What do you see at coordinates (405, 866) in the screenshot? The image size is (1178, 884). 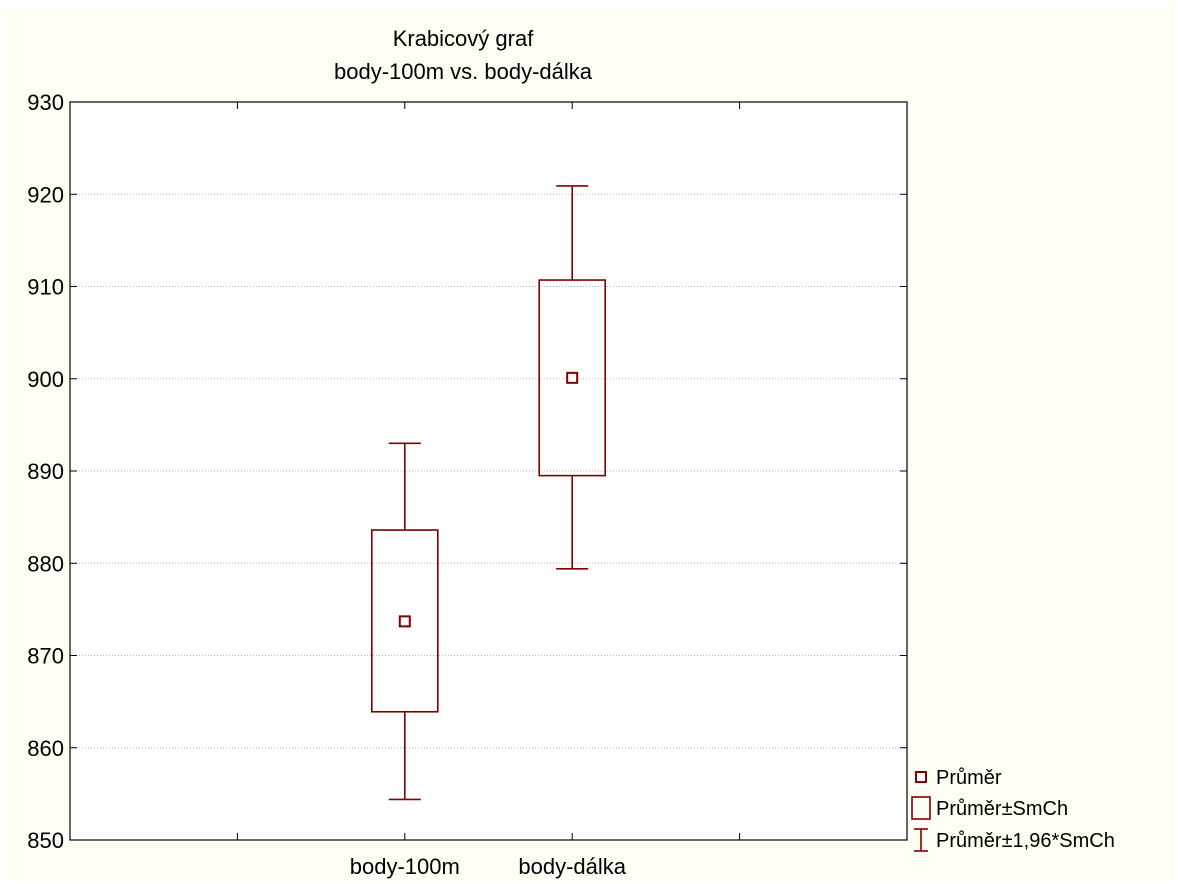 I see `x-category-label: body-100m` at bounding box center [405, 866].